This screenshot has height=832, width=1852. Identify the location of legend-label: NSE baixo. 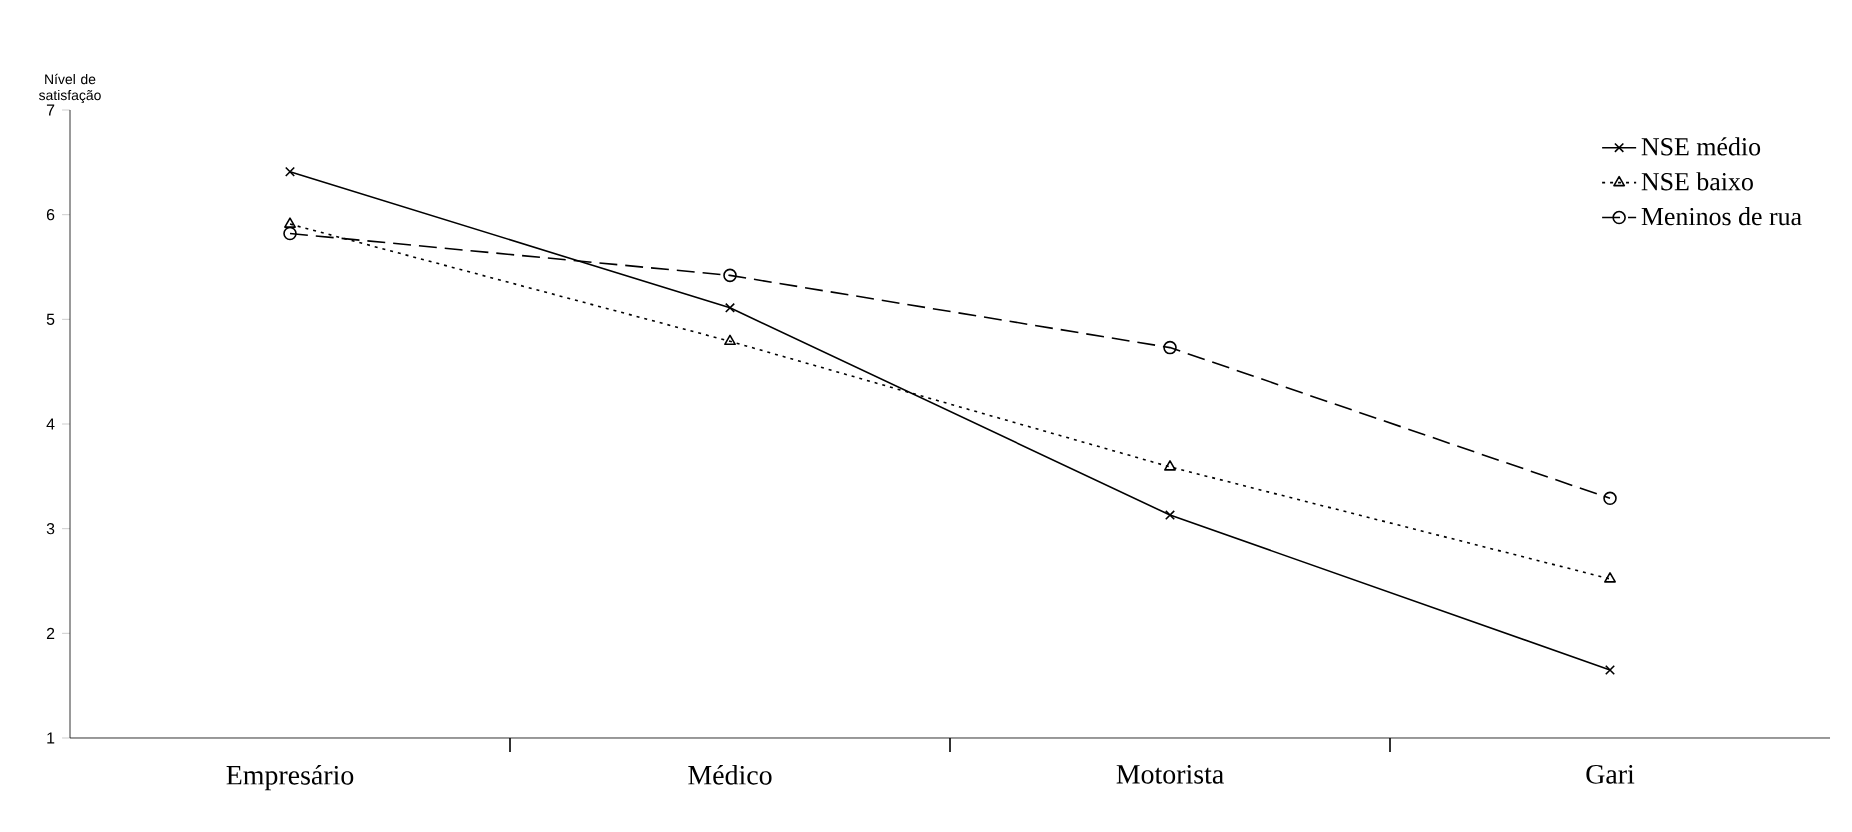
(1697, 181).